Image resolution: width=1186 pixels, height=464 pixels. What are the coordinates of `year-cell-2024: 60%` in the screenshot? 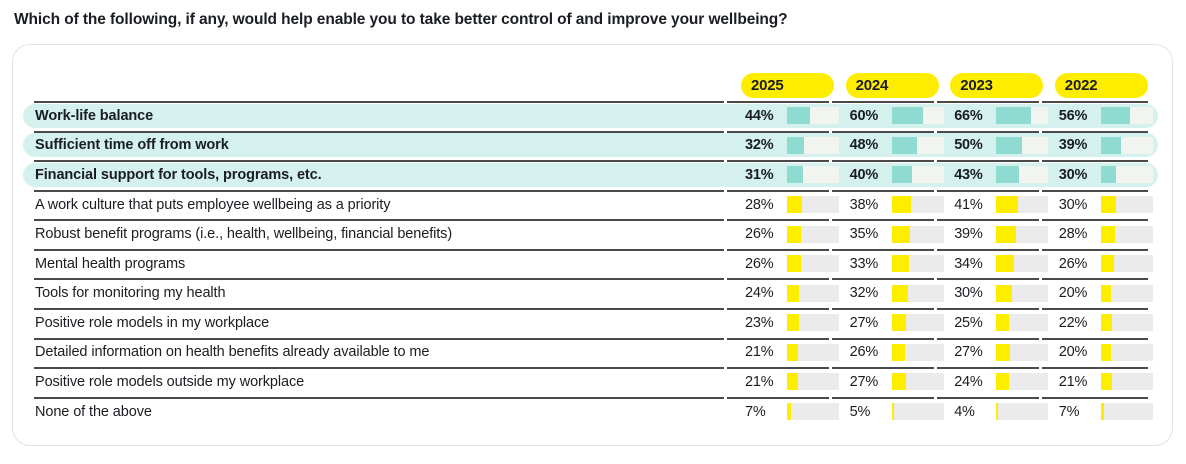 It's located at (898, 116).